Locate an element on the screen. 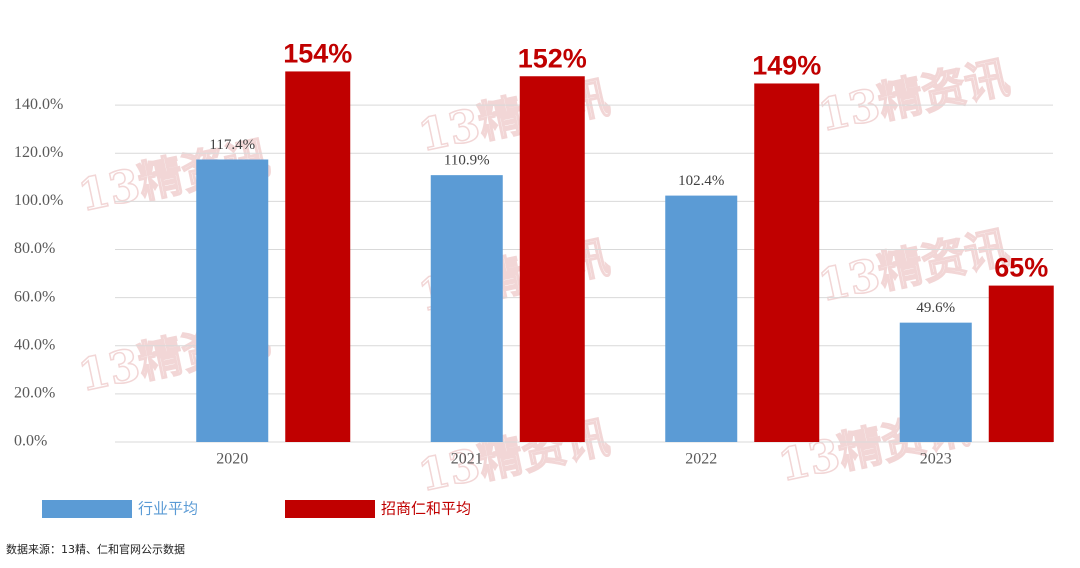 The width and height of the screenshot is (1080, 568). x-tick-label: 2020 is located at coordinates (232, 459).